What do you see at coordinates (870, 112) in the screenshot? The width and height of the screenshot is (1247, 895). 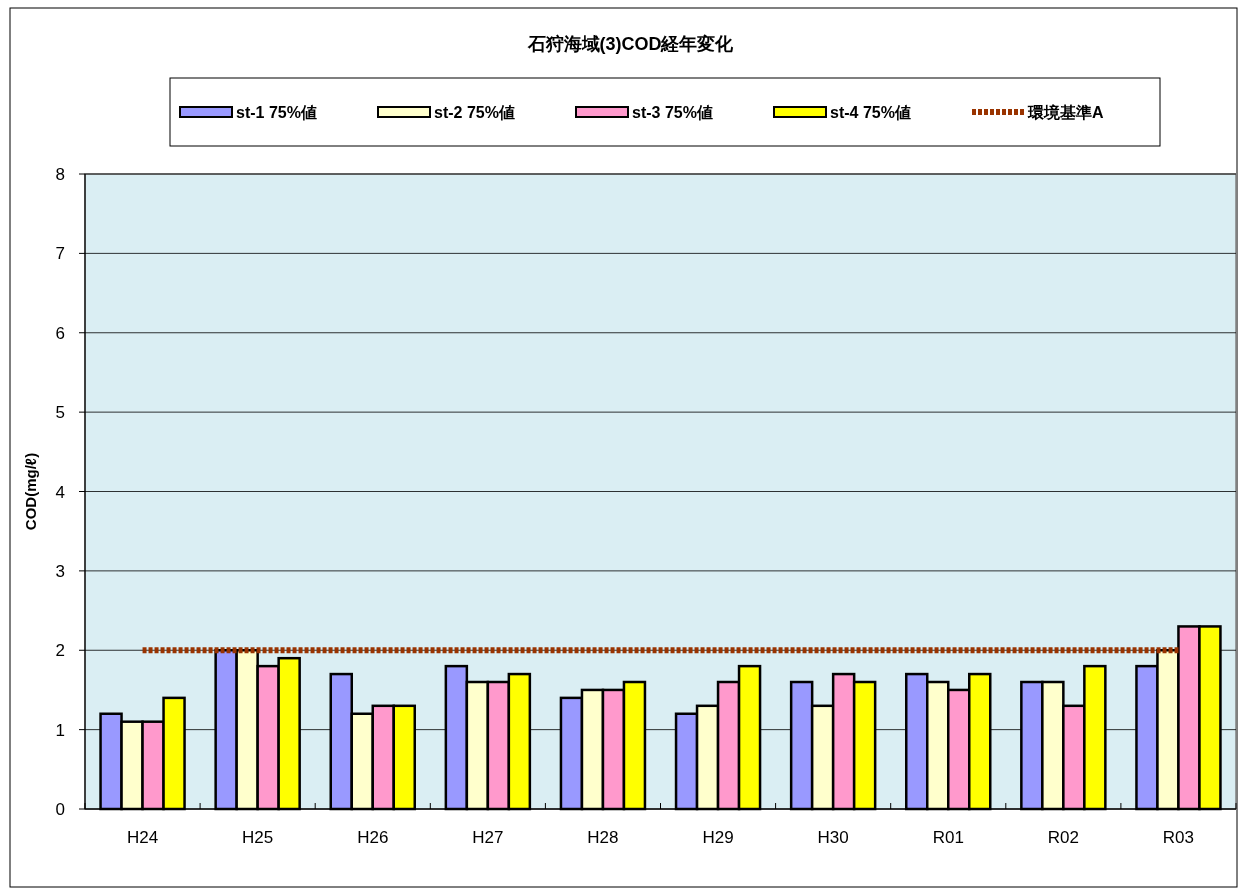 I see `legend-label: st-4 75%値` at bounding box center [870, 112].